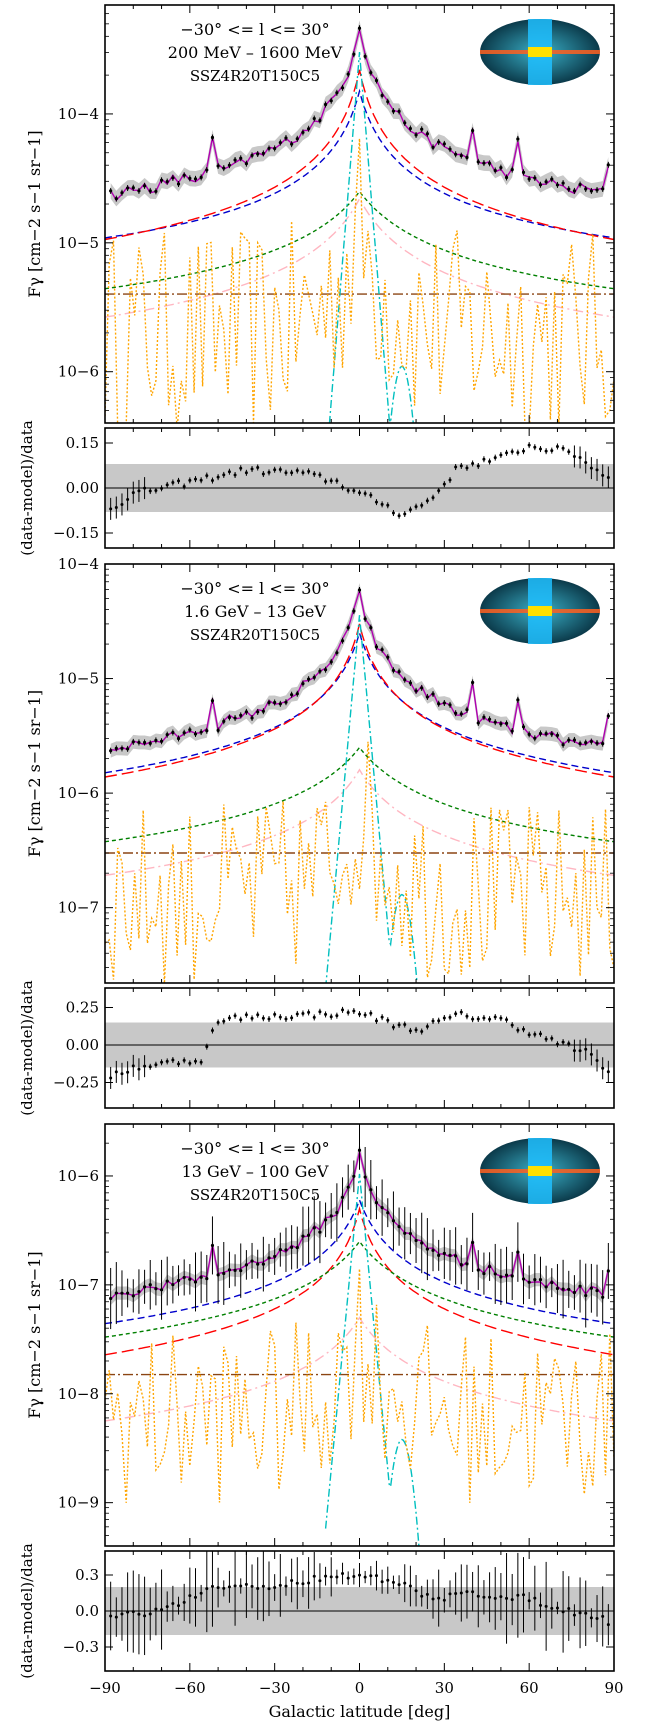  I want to click on x-tick-label: −60, so click(190, 1688).